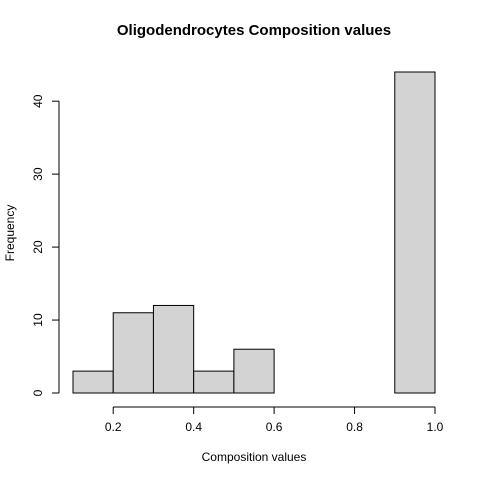  What do you see at coordinates (354, 427) in the screenshot?
I see `x-tick-label: 0.8` at bounding box center [354, 427].